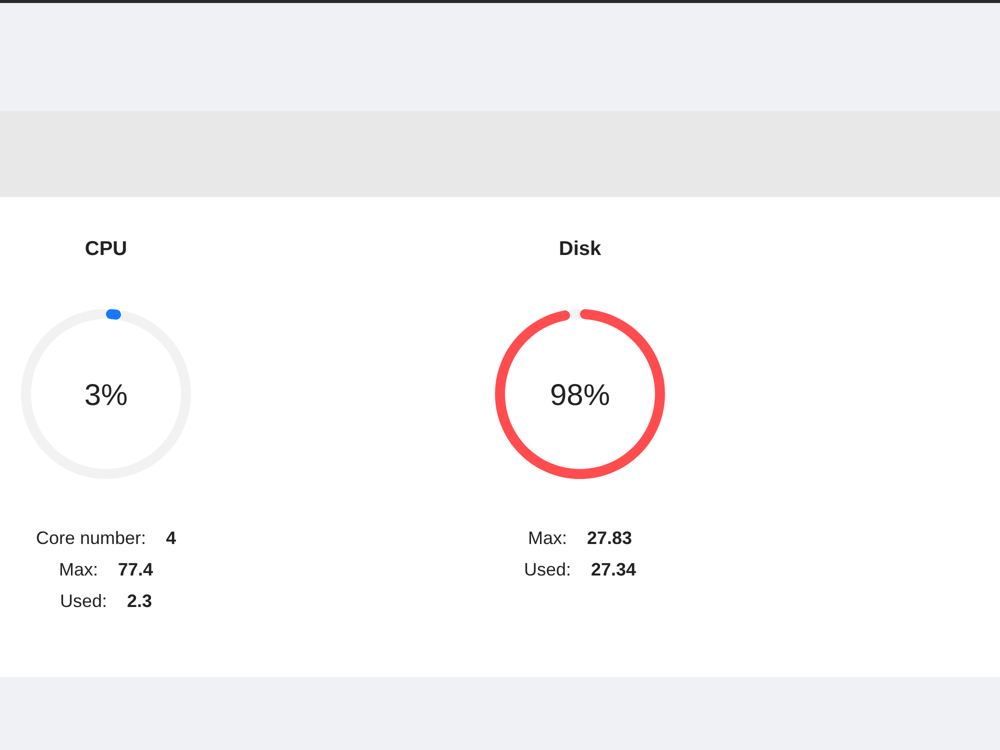 The image size is (1000, 750). I want to click on chart-title: CPU, so click(106, 249).